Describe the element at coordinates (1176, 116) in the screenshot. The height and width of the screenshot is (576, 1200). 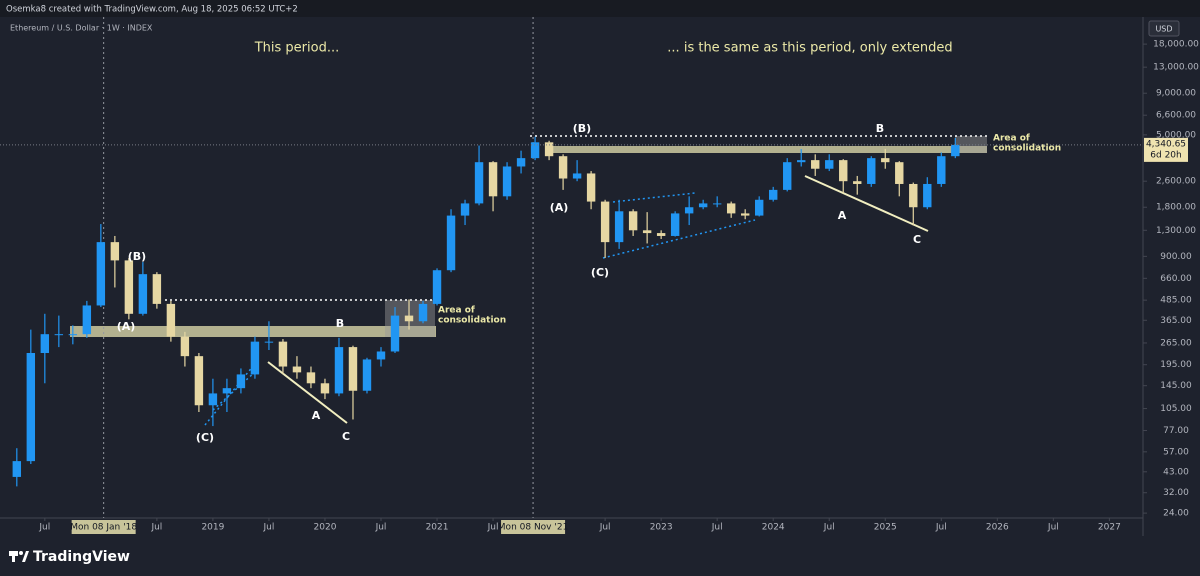
I see `y-tick-label: 6,600.00` at that location.